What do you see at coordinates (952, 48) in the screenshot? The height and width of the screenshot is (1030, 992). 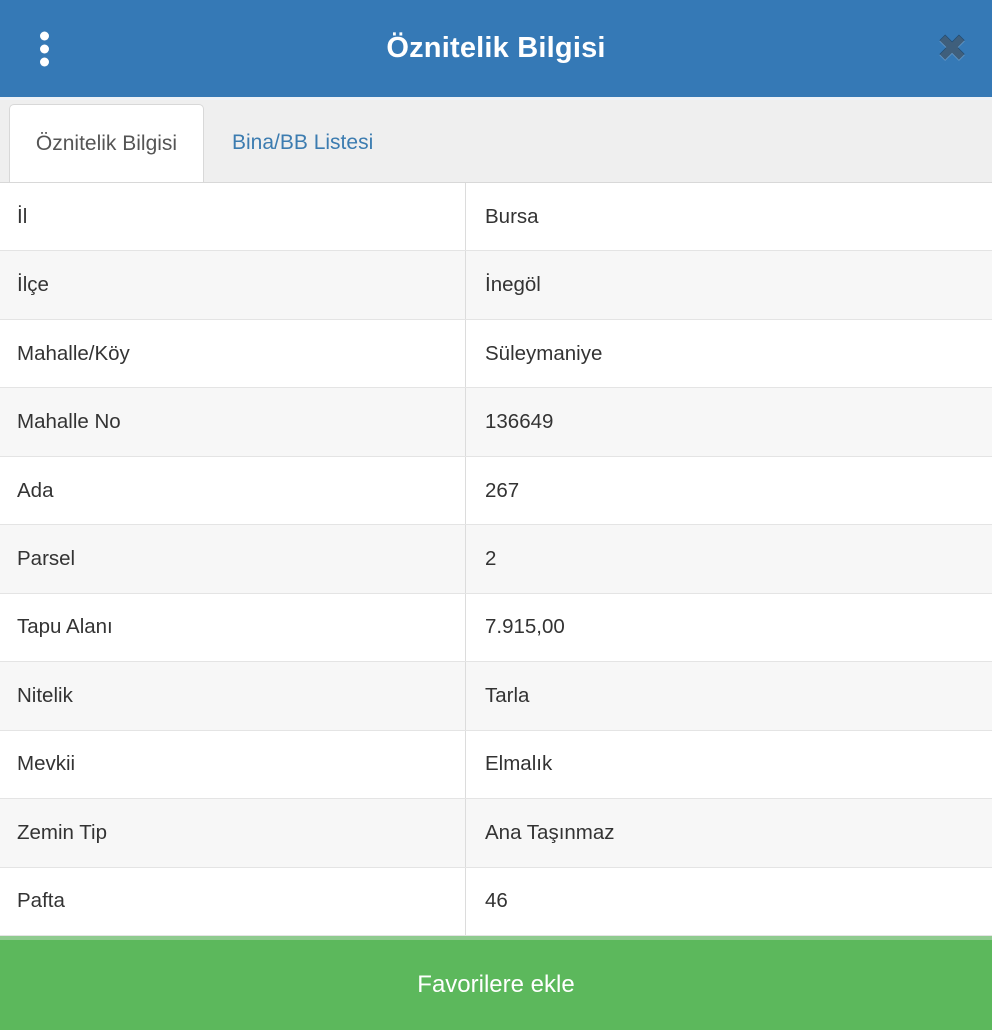 I see `close-icon: ✖` at bounding box center [952, 48].